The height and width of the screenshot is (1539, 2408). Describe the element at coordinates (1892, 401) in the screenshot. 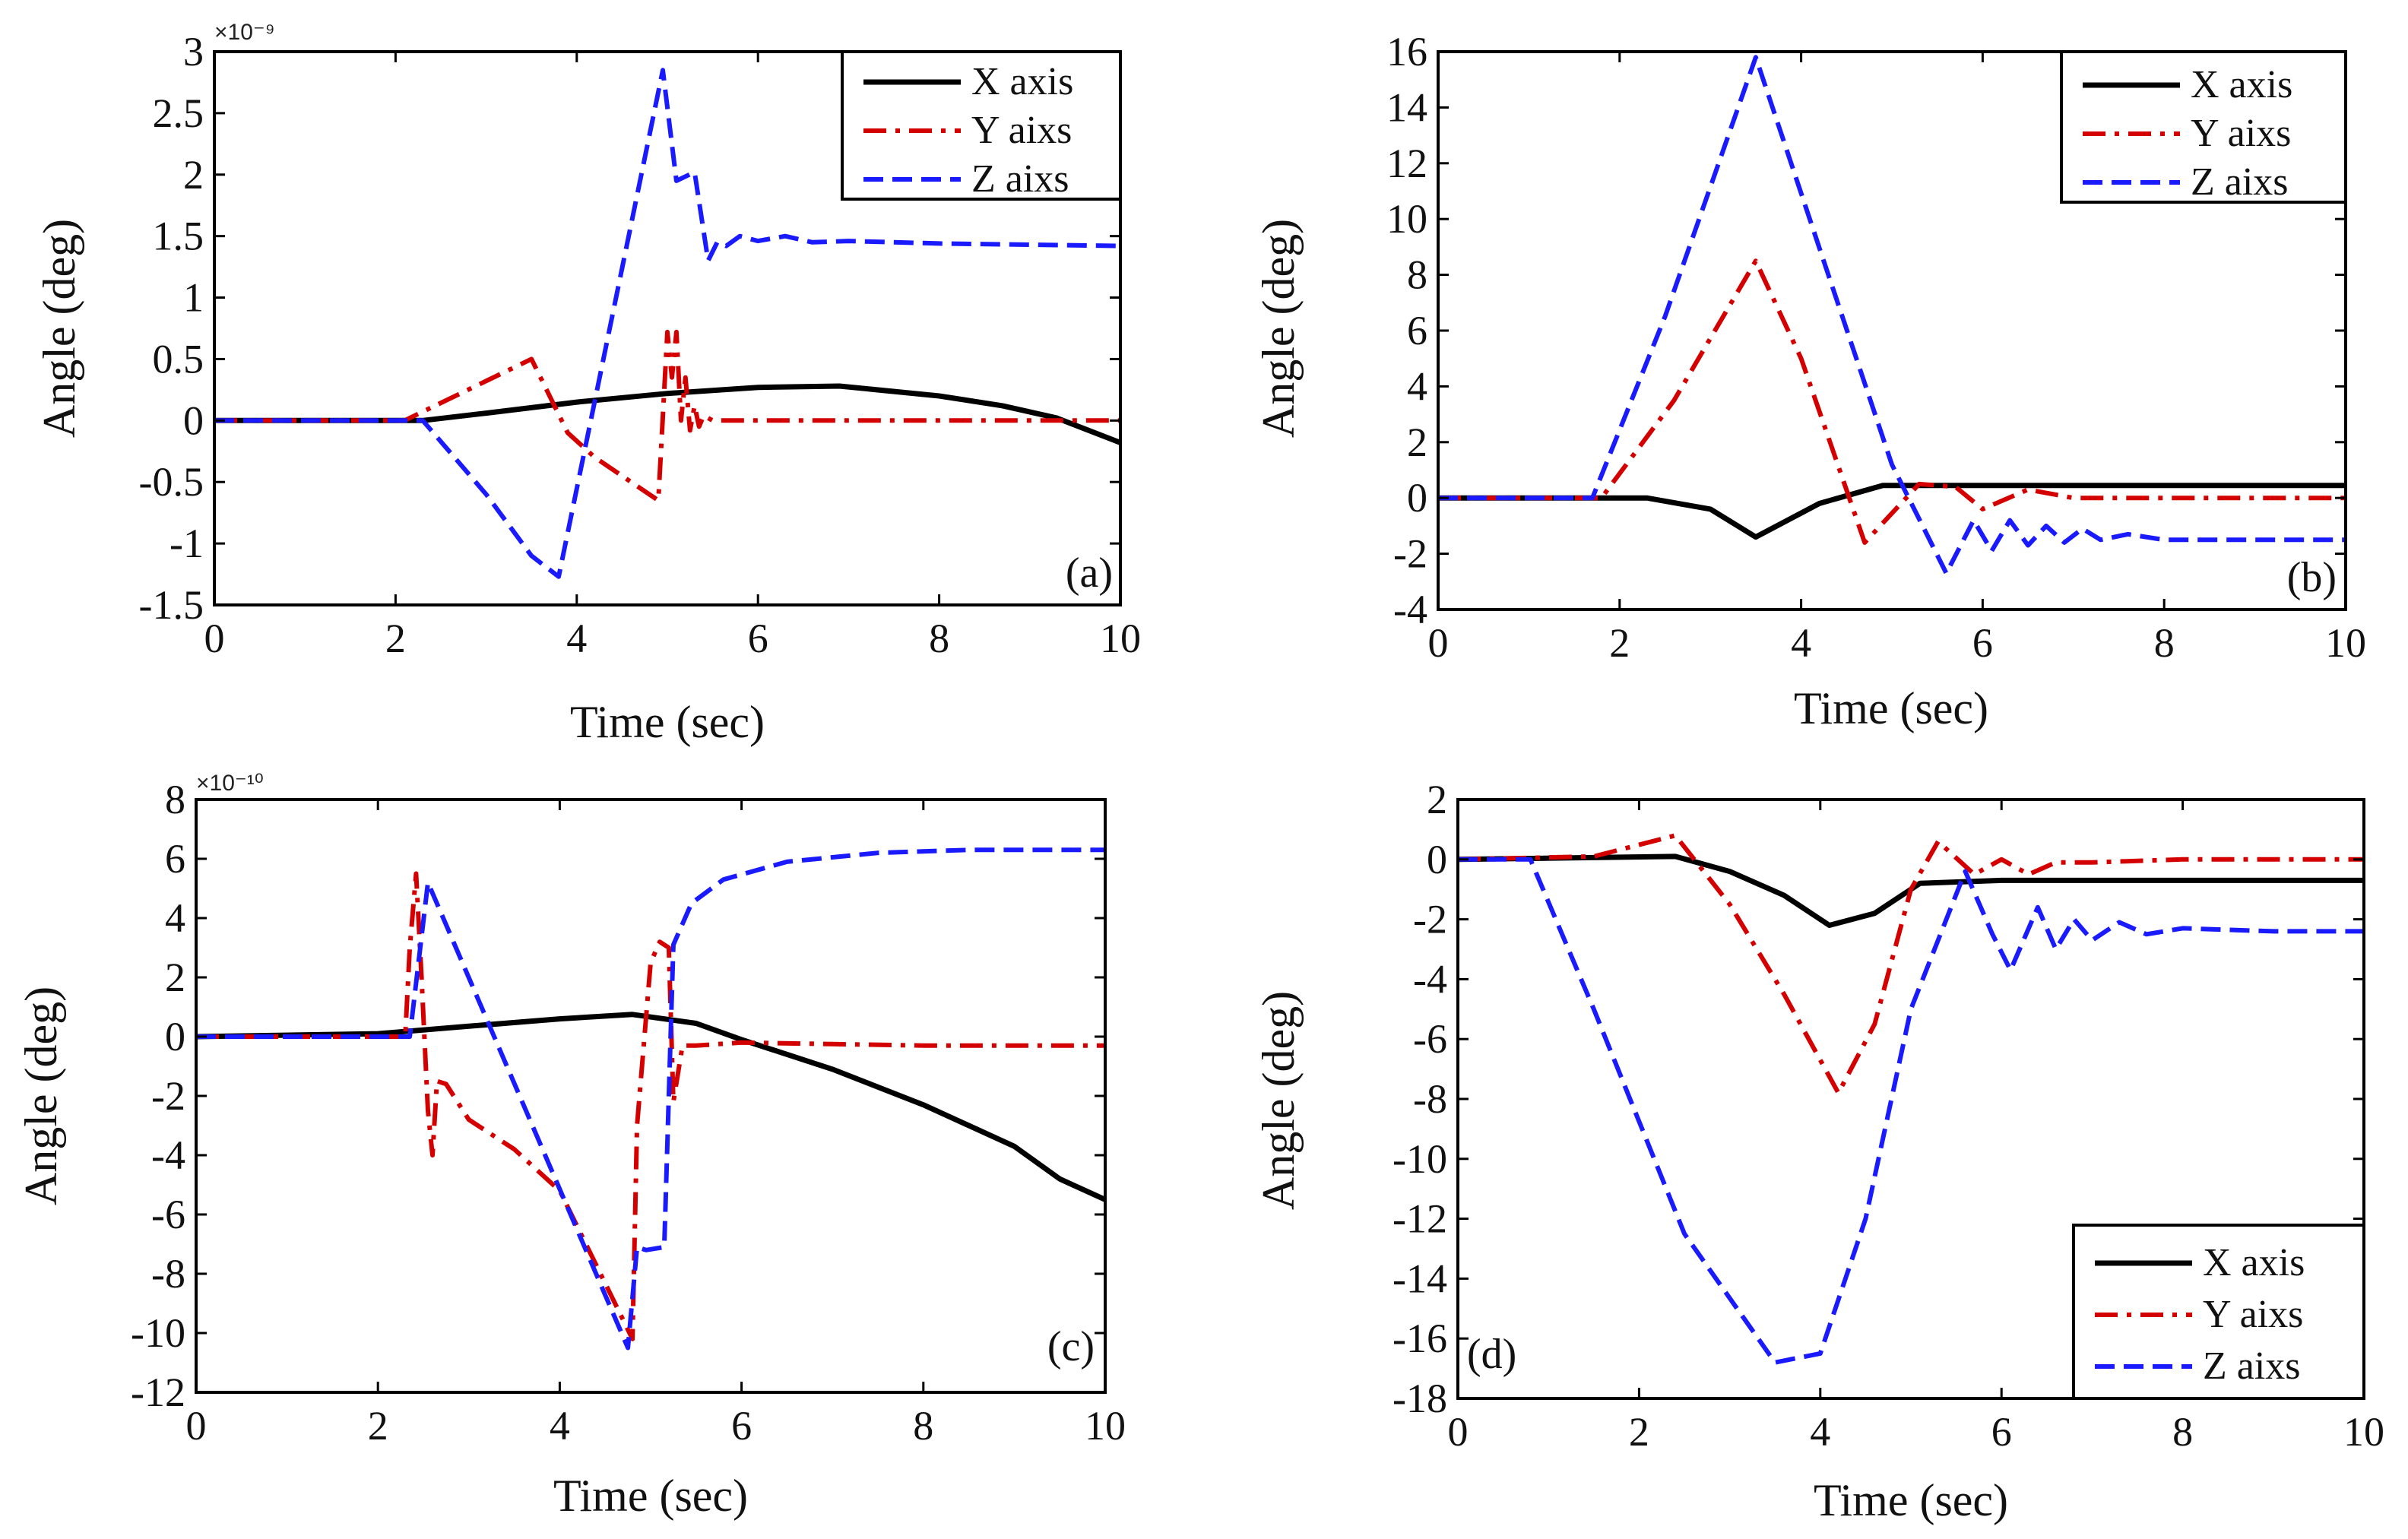

I see `panel-b-series-y-aixs` at that location.